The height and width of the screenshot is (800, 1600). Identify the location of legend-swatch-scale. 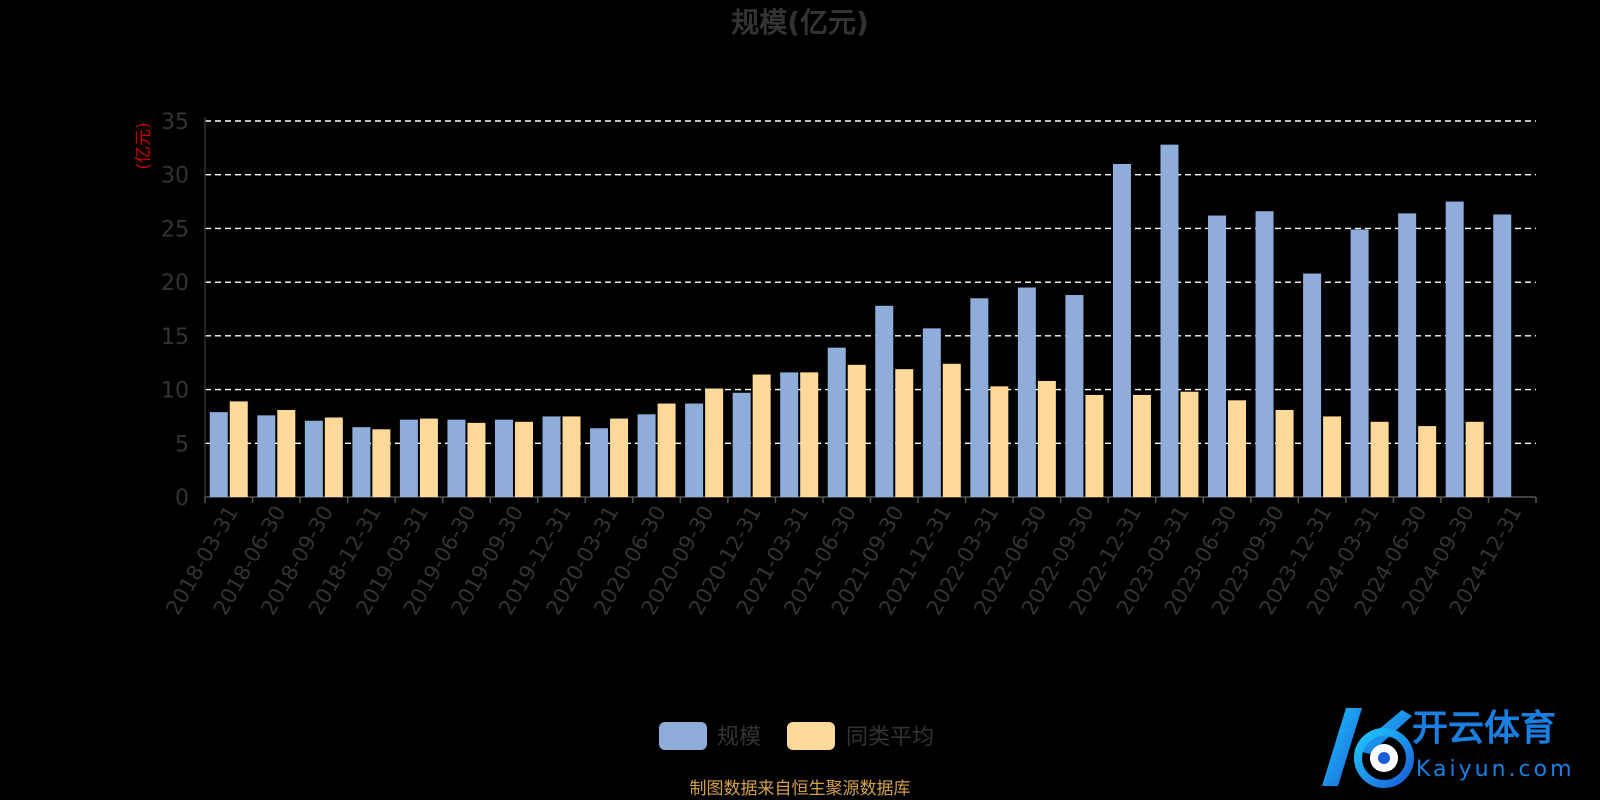
(683, 736).